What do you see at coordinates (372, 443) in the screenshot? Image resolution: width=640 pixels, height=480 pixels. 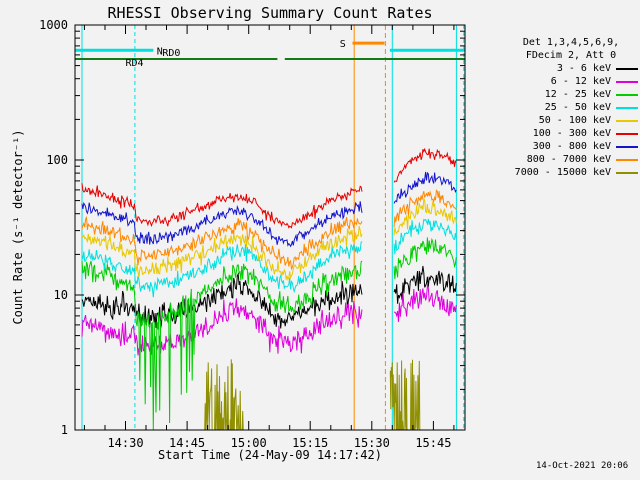 I see `x-tick-label: 15:30` at bounding box center [372, 443].